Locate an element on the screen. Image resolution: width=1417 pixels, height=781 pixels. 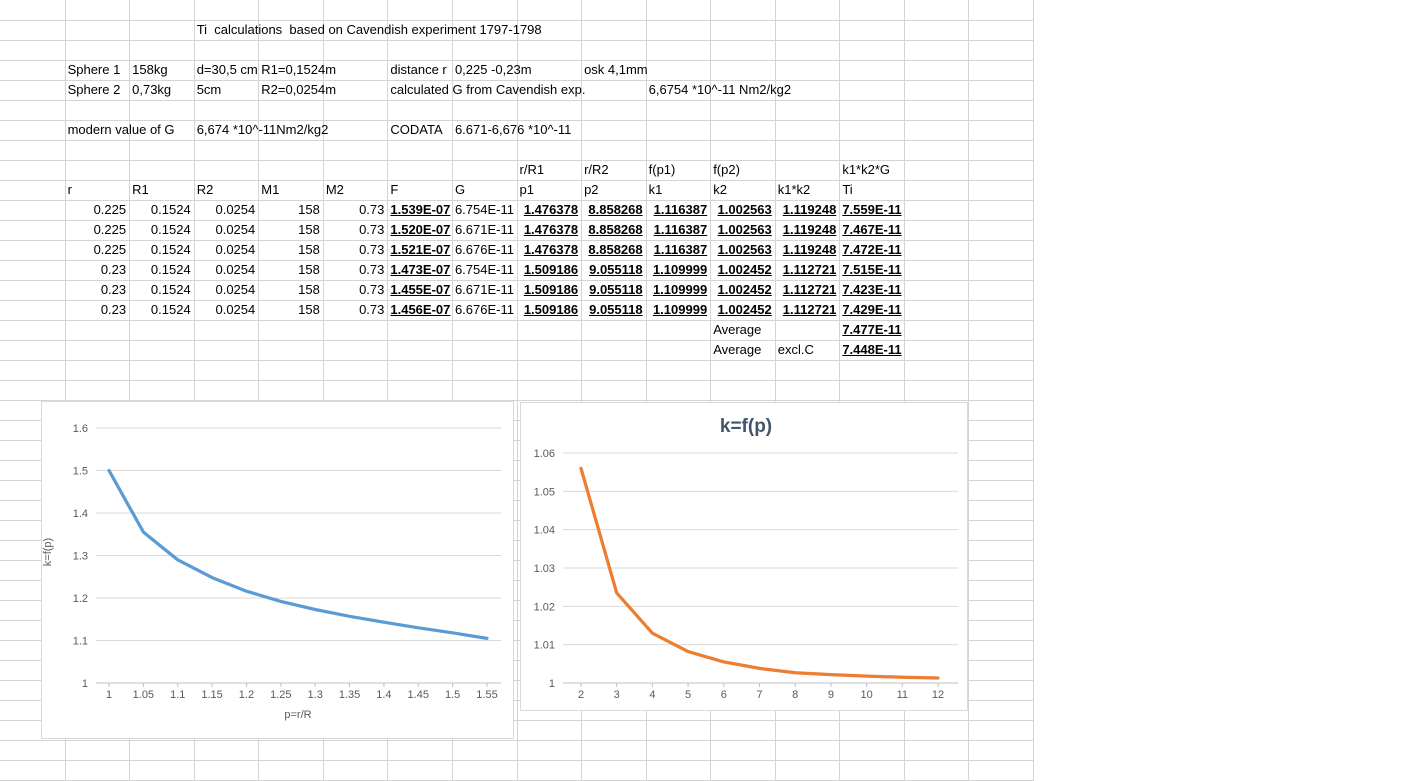
cell: 7.423E-11 is located at coordinates (872, 289).